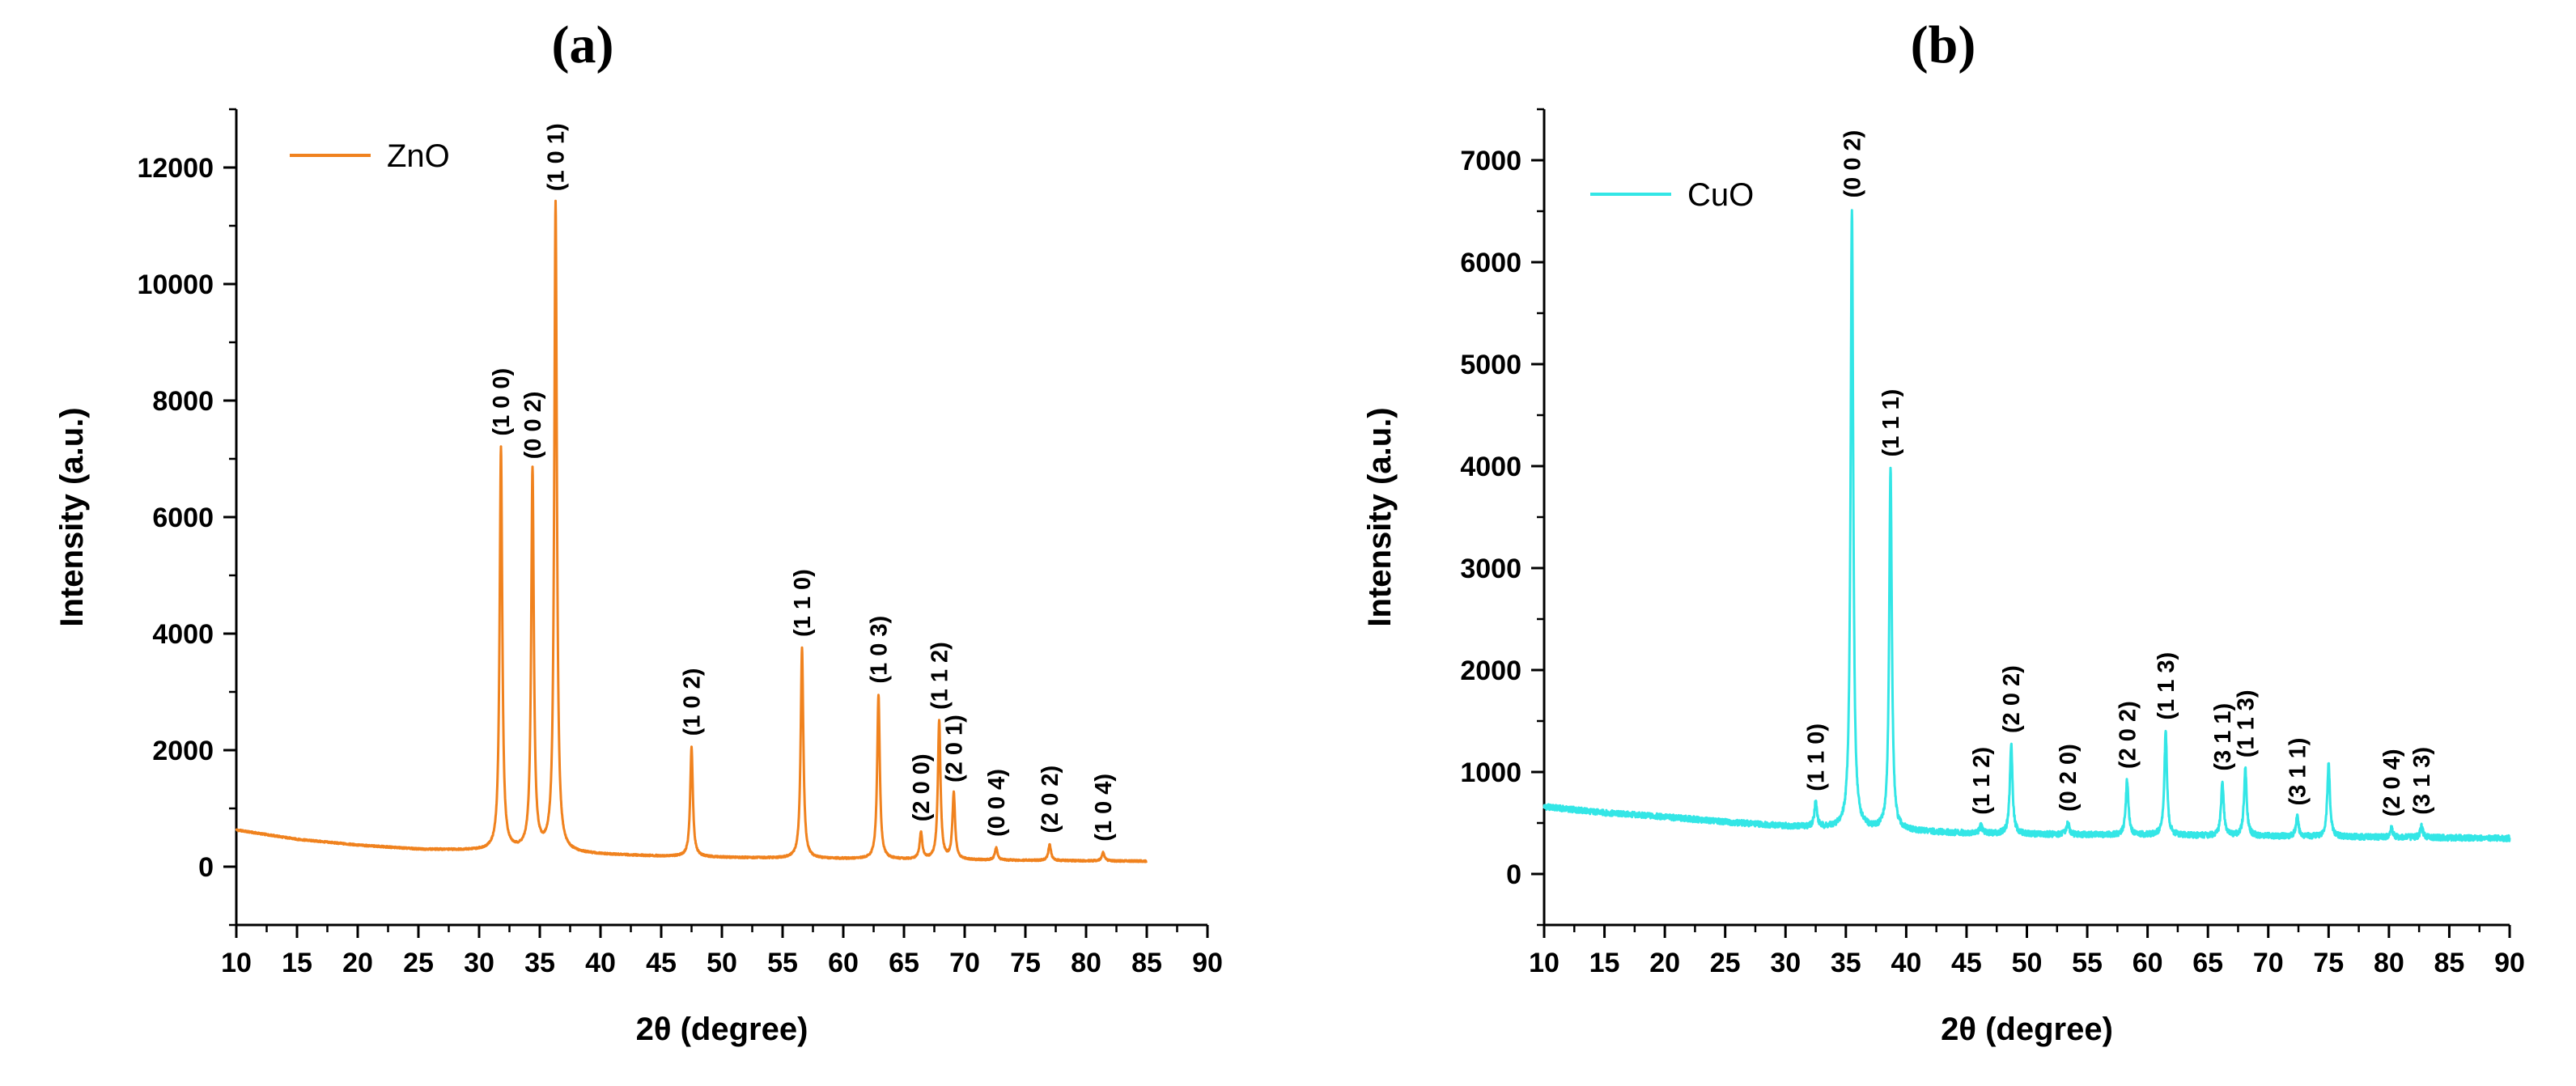 The image size is (2576, 1086). I want to click on peak-label: (2 0 0), so click(922, 787).